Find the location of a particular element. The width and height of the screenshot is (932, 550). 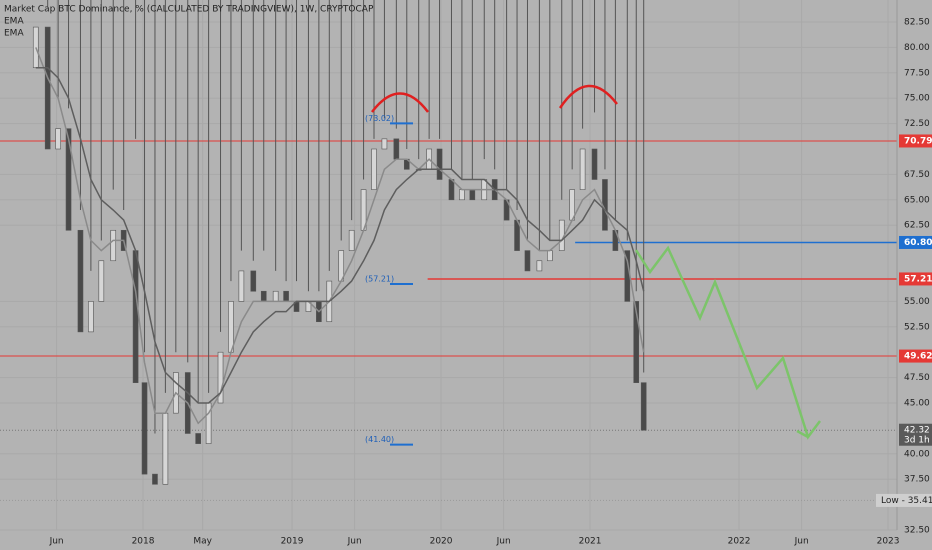

y-tick-label: 47.50 is located at coordinates (917, 378).